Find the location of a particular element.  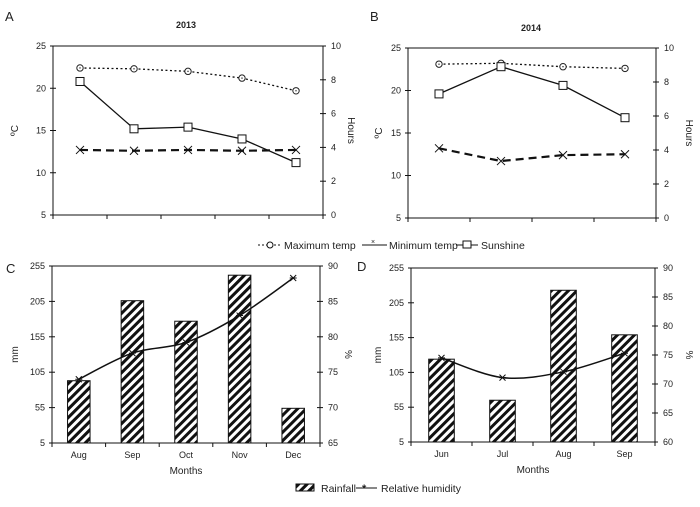

y2-tick-label: 70 is located at coordinates (333, 408).